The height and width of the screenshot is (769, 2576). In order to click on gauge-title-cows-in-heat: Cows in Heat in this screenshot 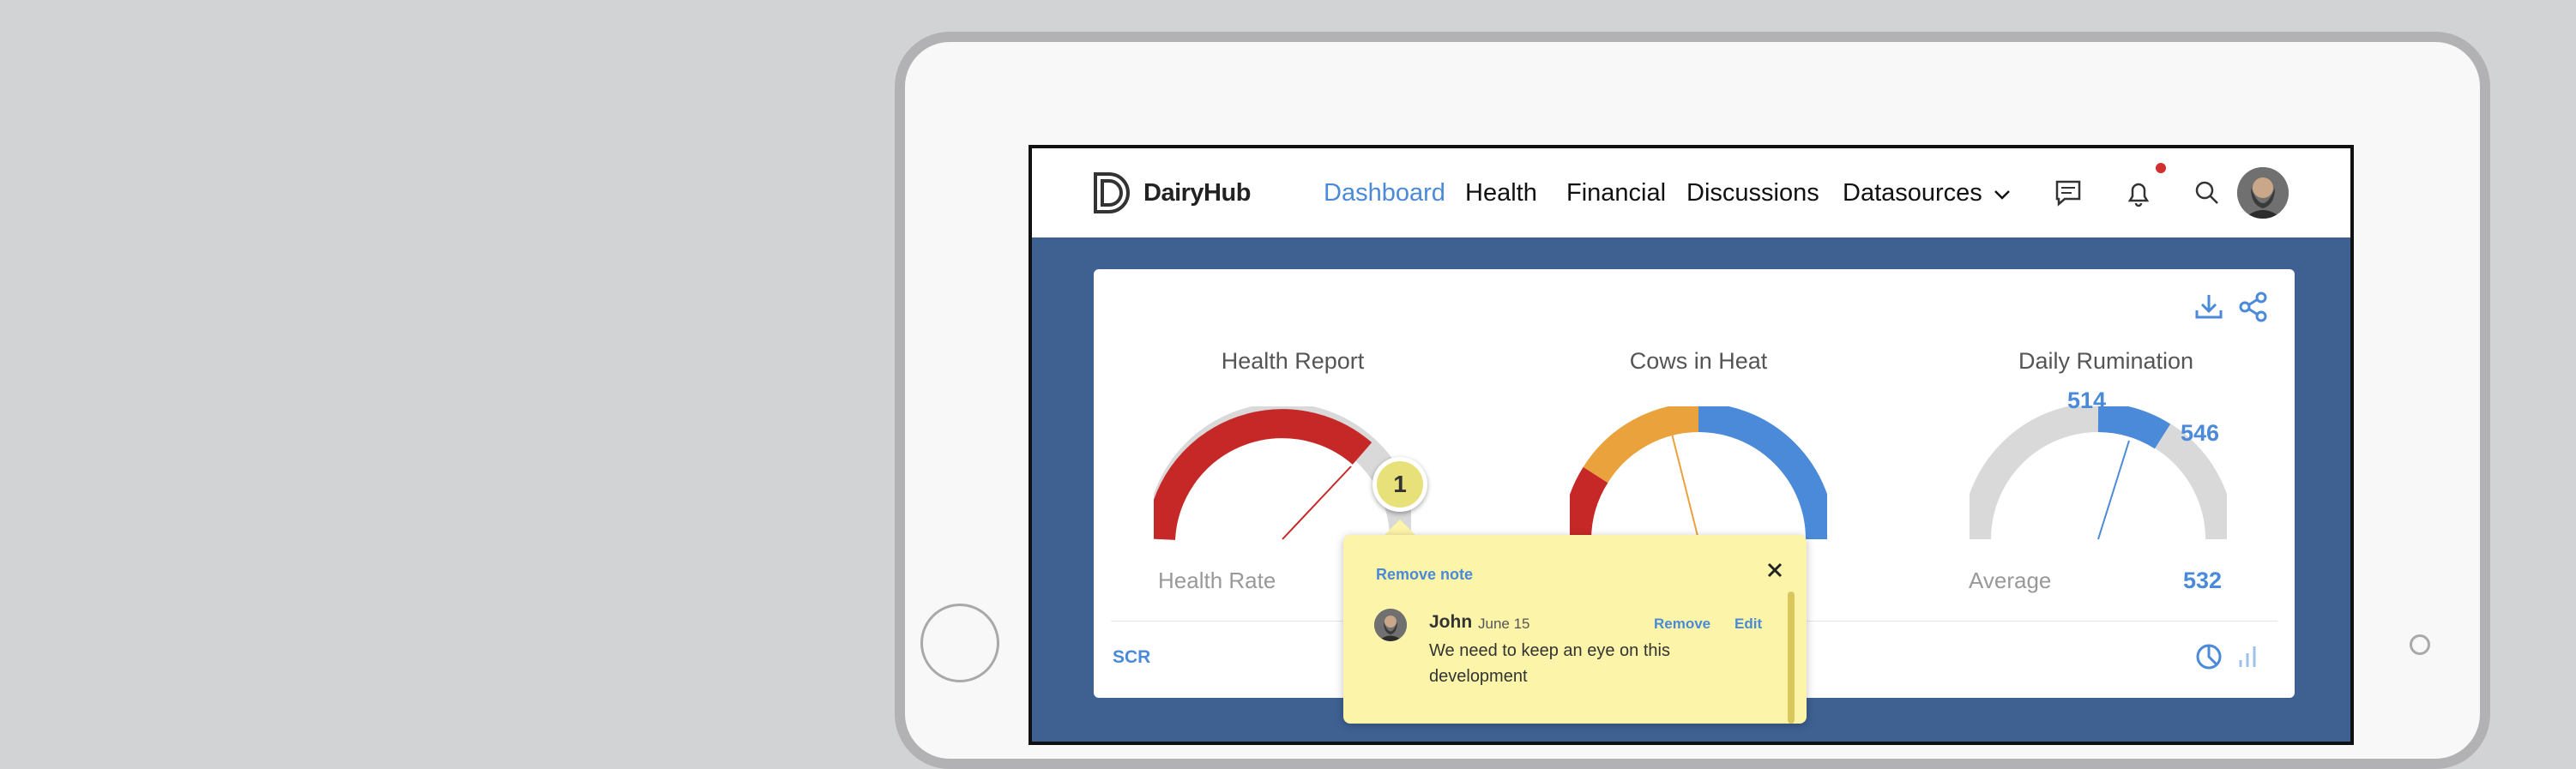, I will do `click(1698, 361)`.